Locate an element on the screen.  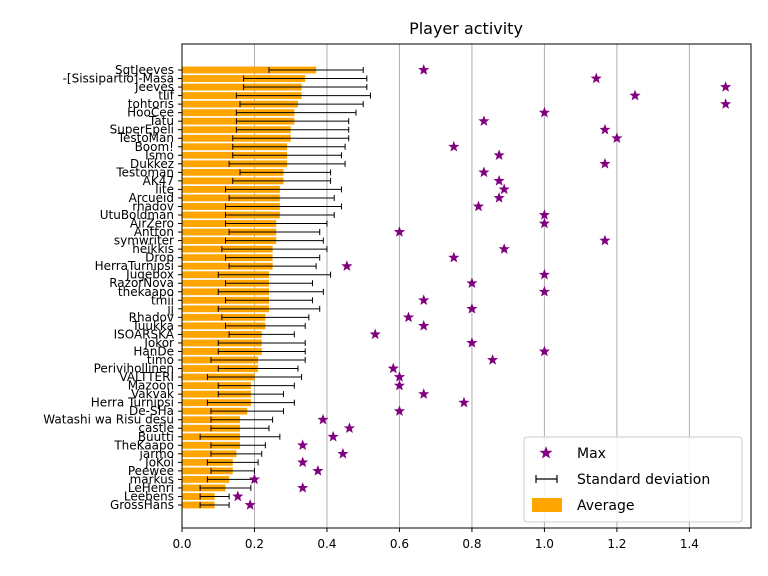
chart-title: Player activity is located at coordinates (466, 28).